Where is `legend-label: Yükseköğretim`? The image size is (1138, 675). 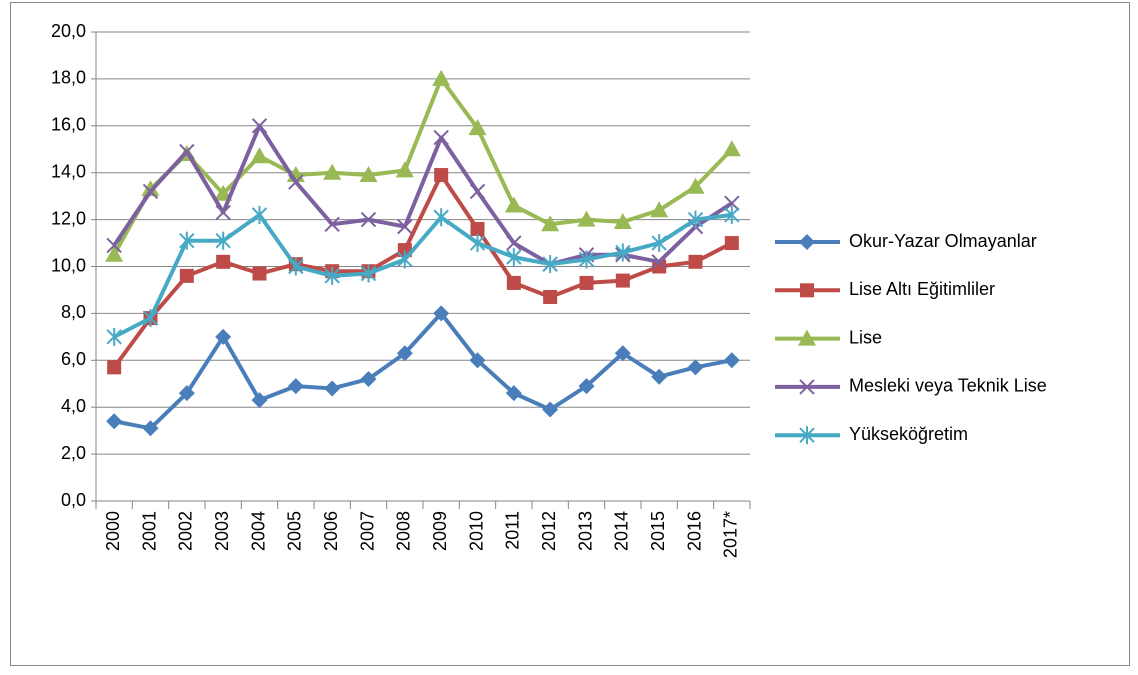
legend-label: Yükseköğretim is located at coordinates (908, 434).